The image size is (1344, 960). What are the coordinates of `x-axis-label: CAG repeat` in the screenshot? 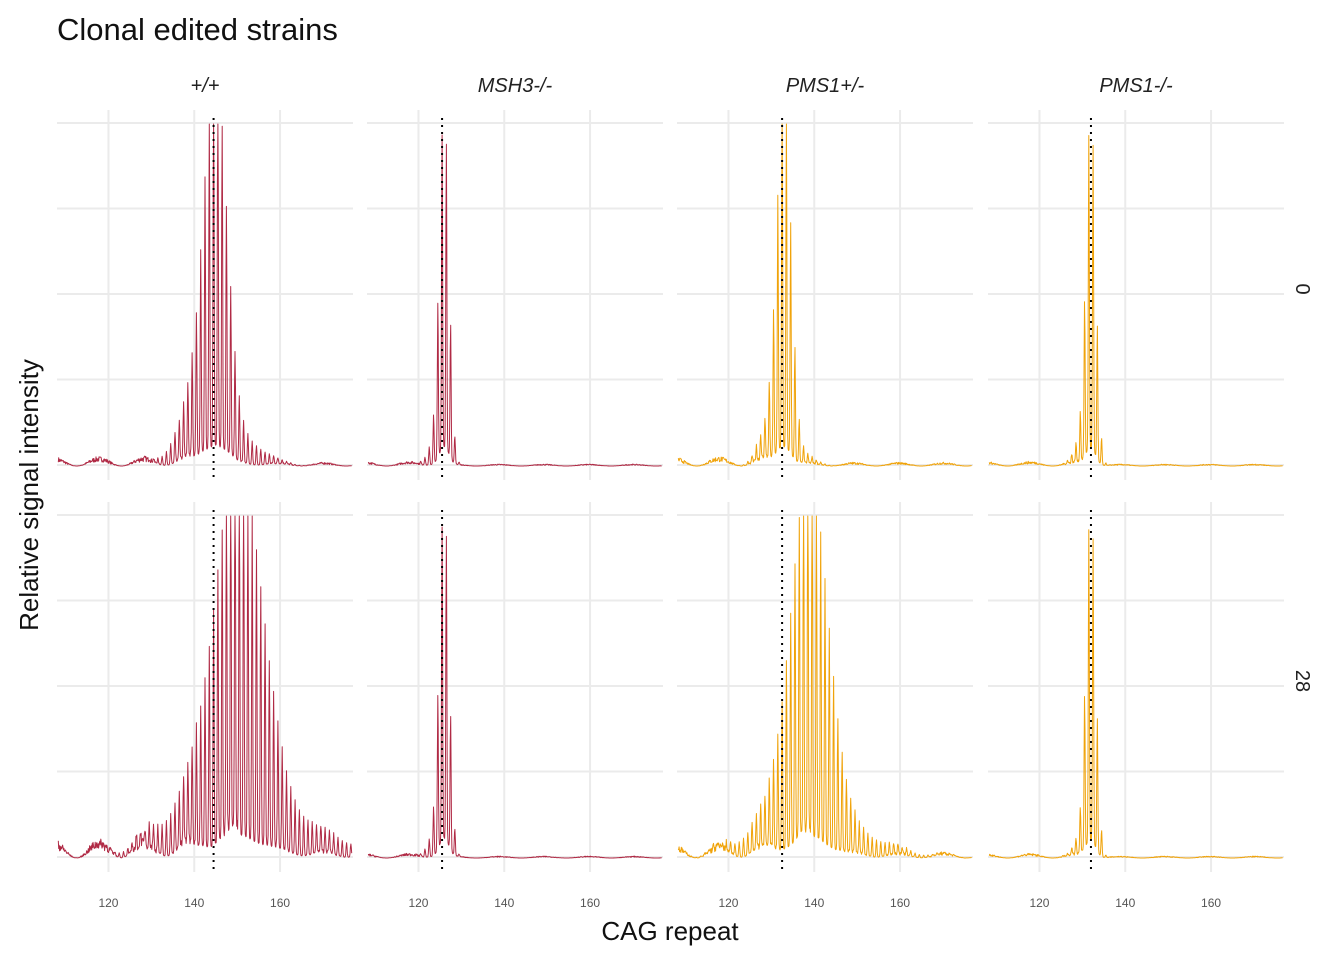 It's located at (670, 931).